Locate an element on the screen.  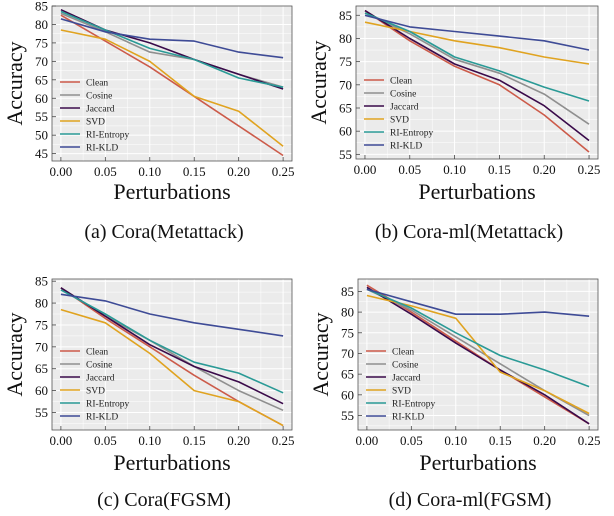
y-tick-label: 50 is located at coordinates (41, 135).